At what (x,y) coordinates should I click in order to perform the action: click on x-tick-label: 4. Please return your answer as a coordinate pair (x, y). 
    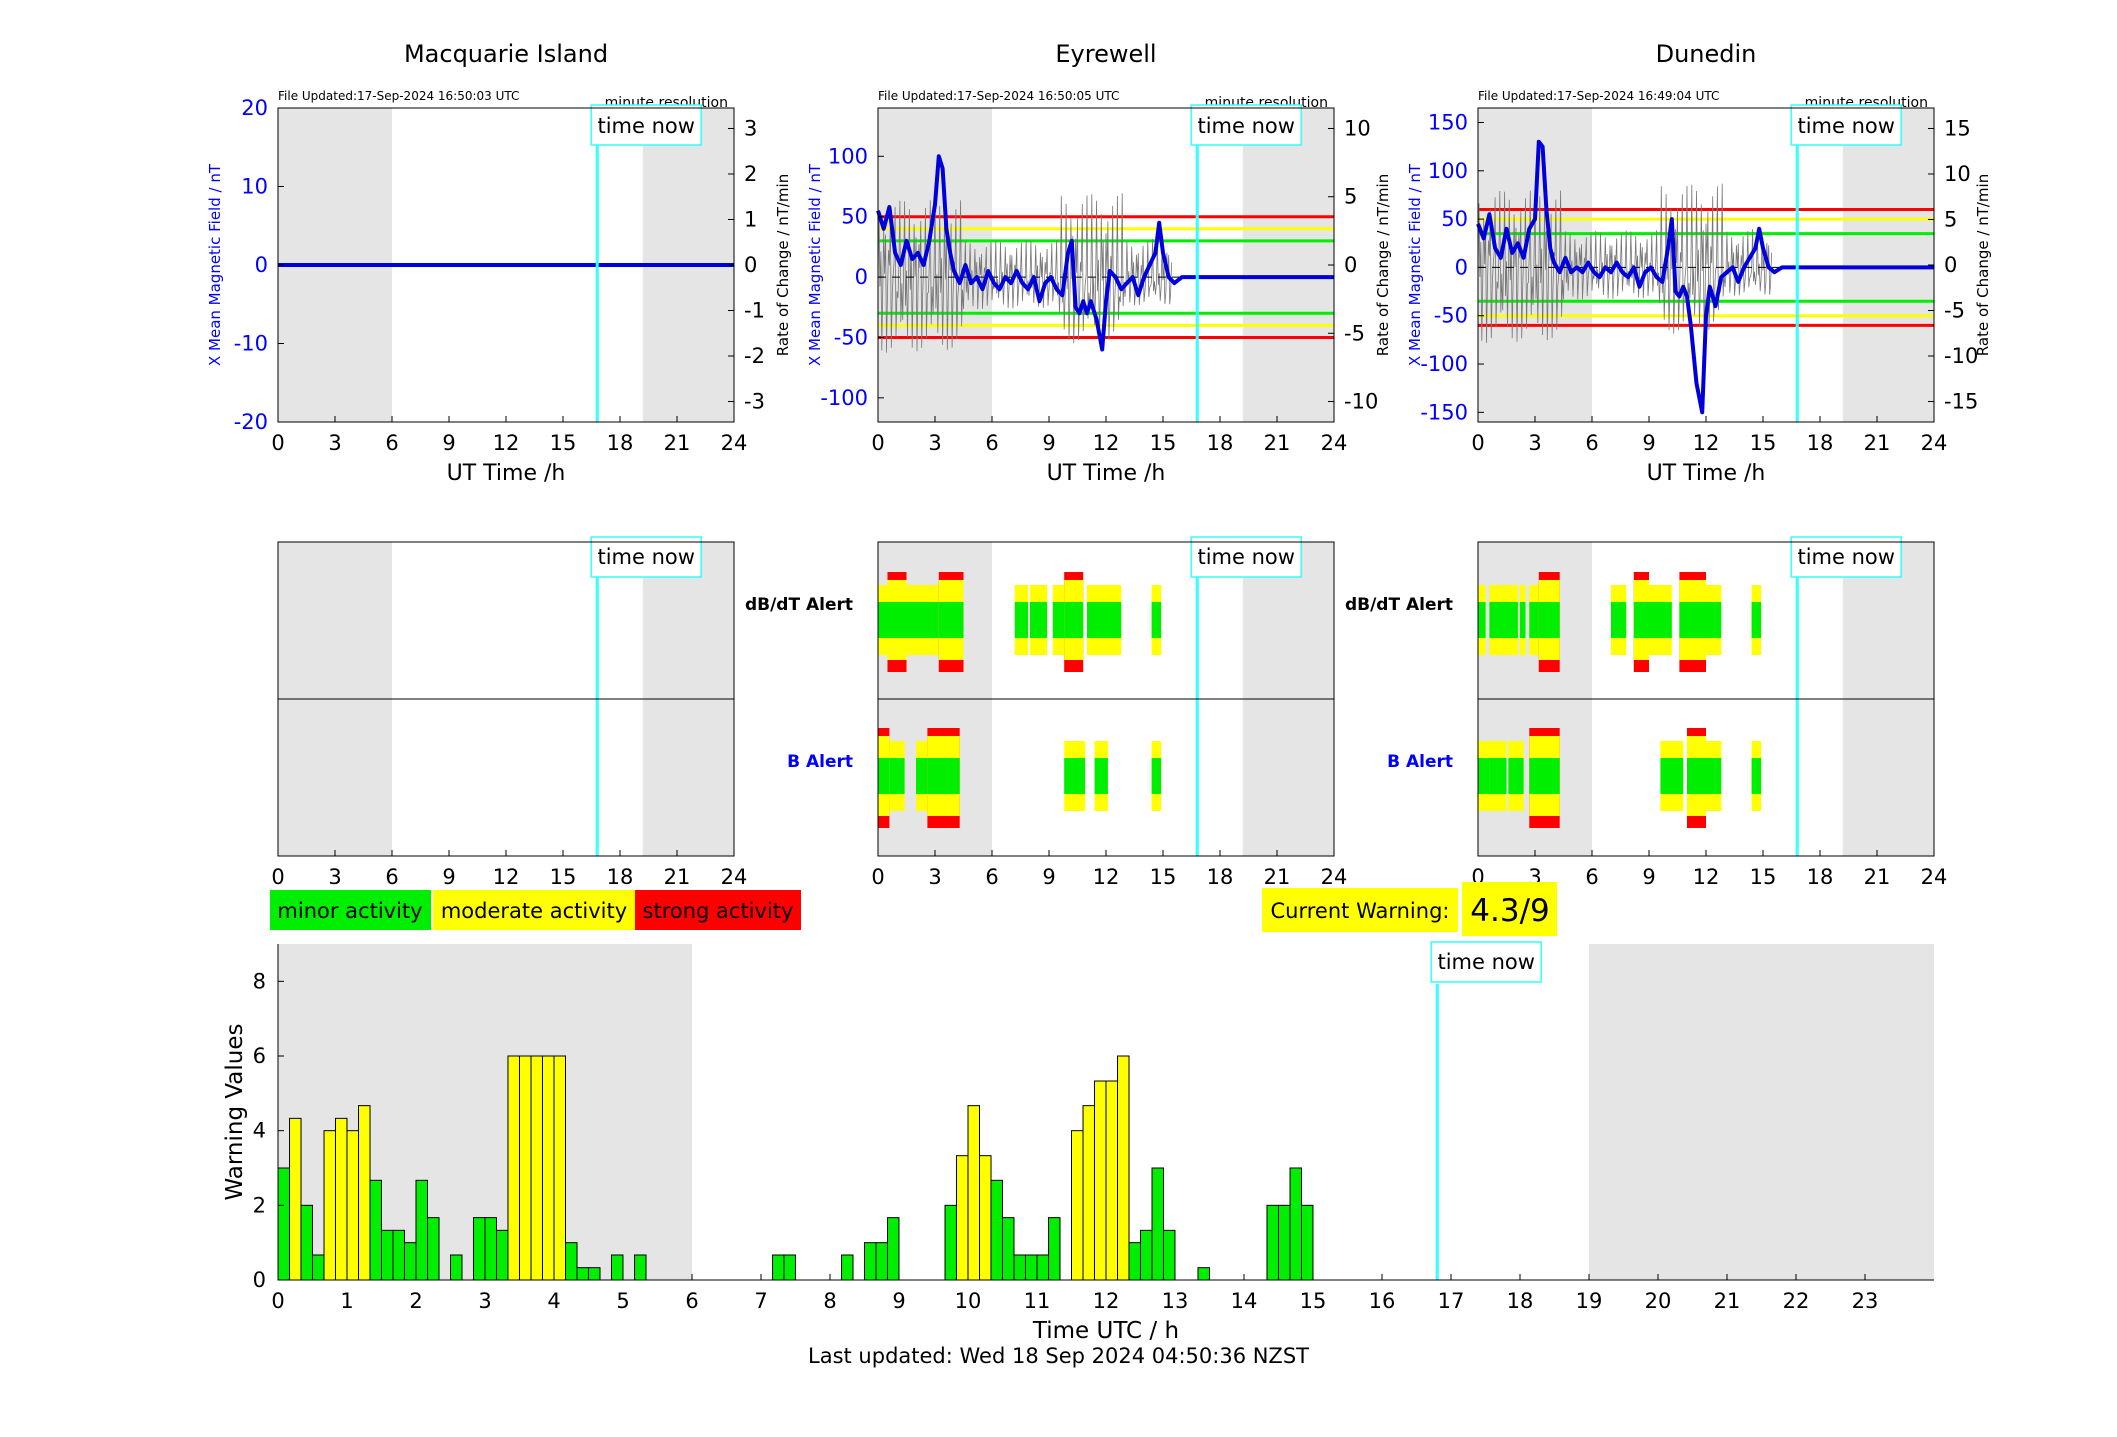
    Looking at the image, I should click on (553, 1301).